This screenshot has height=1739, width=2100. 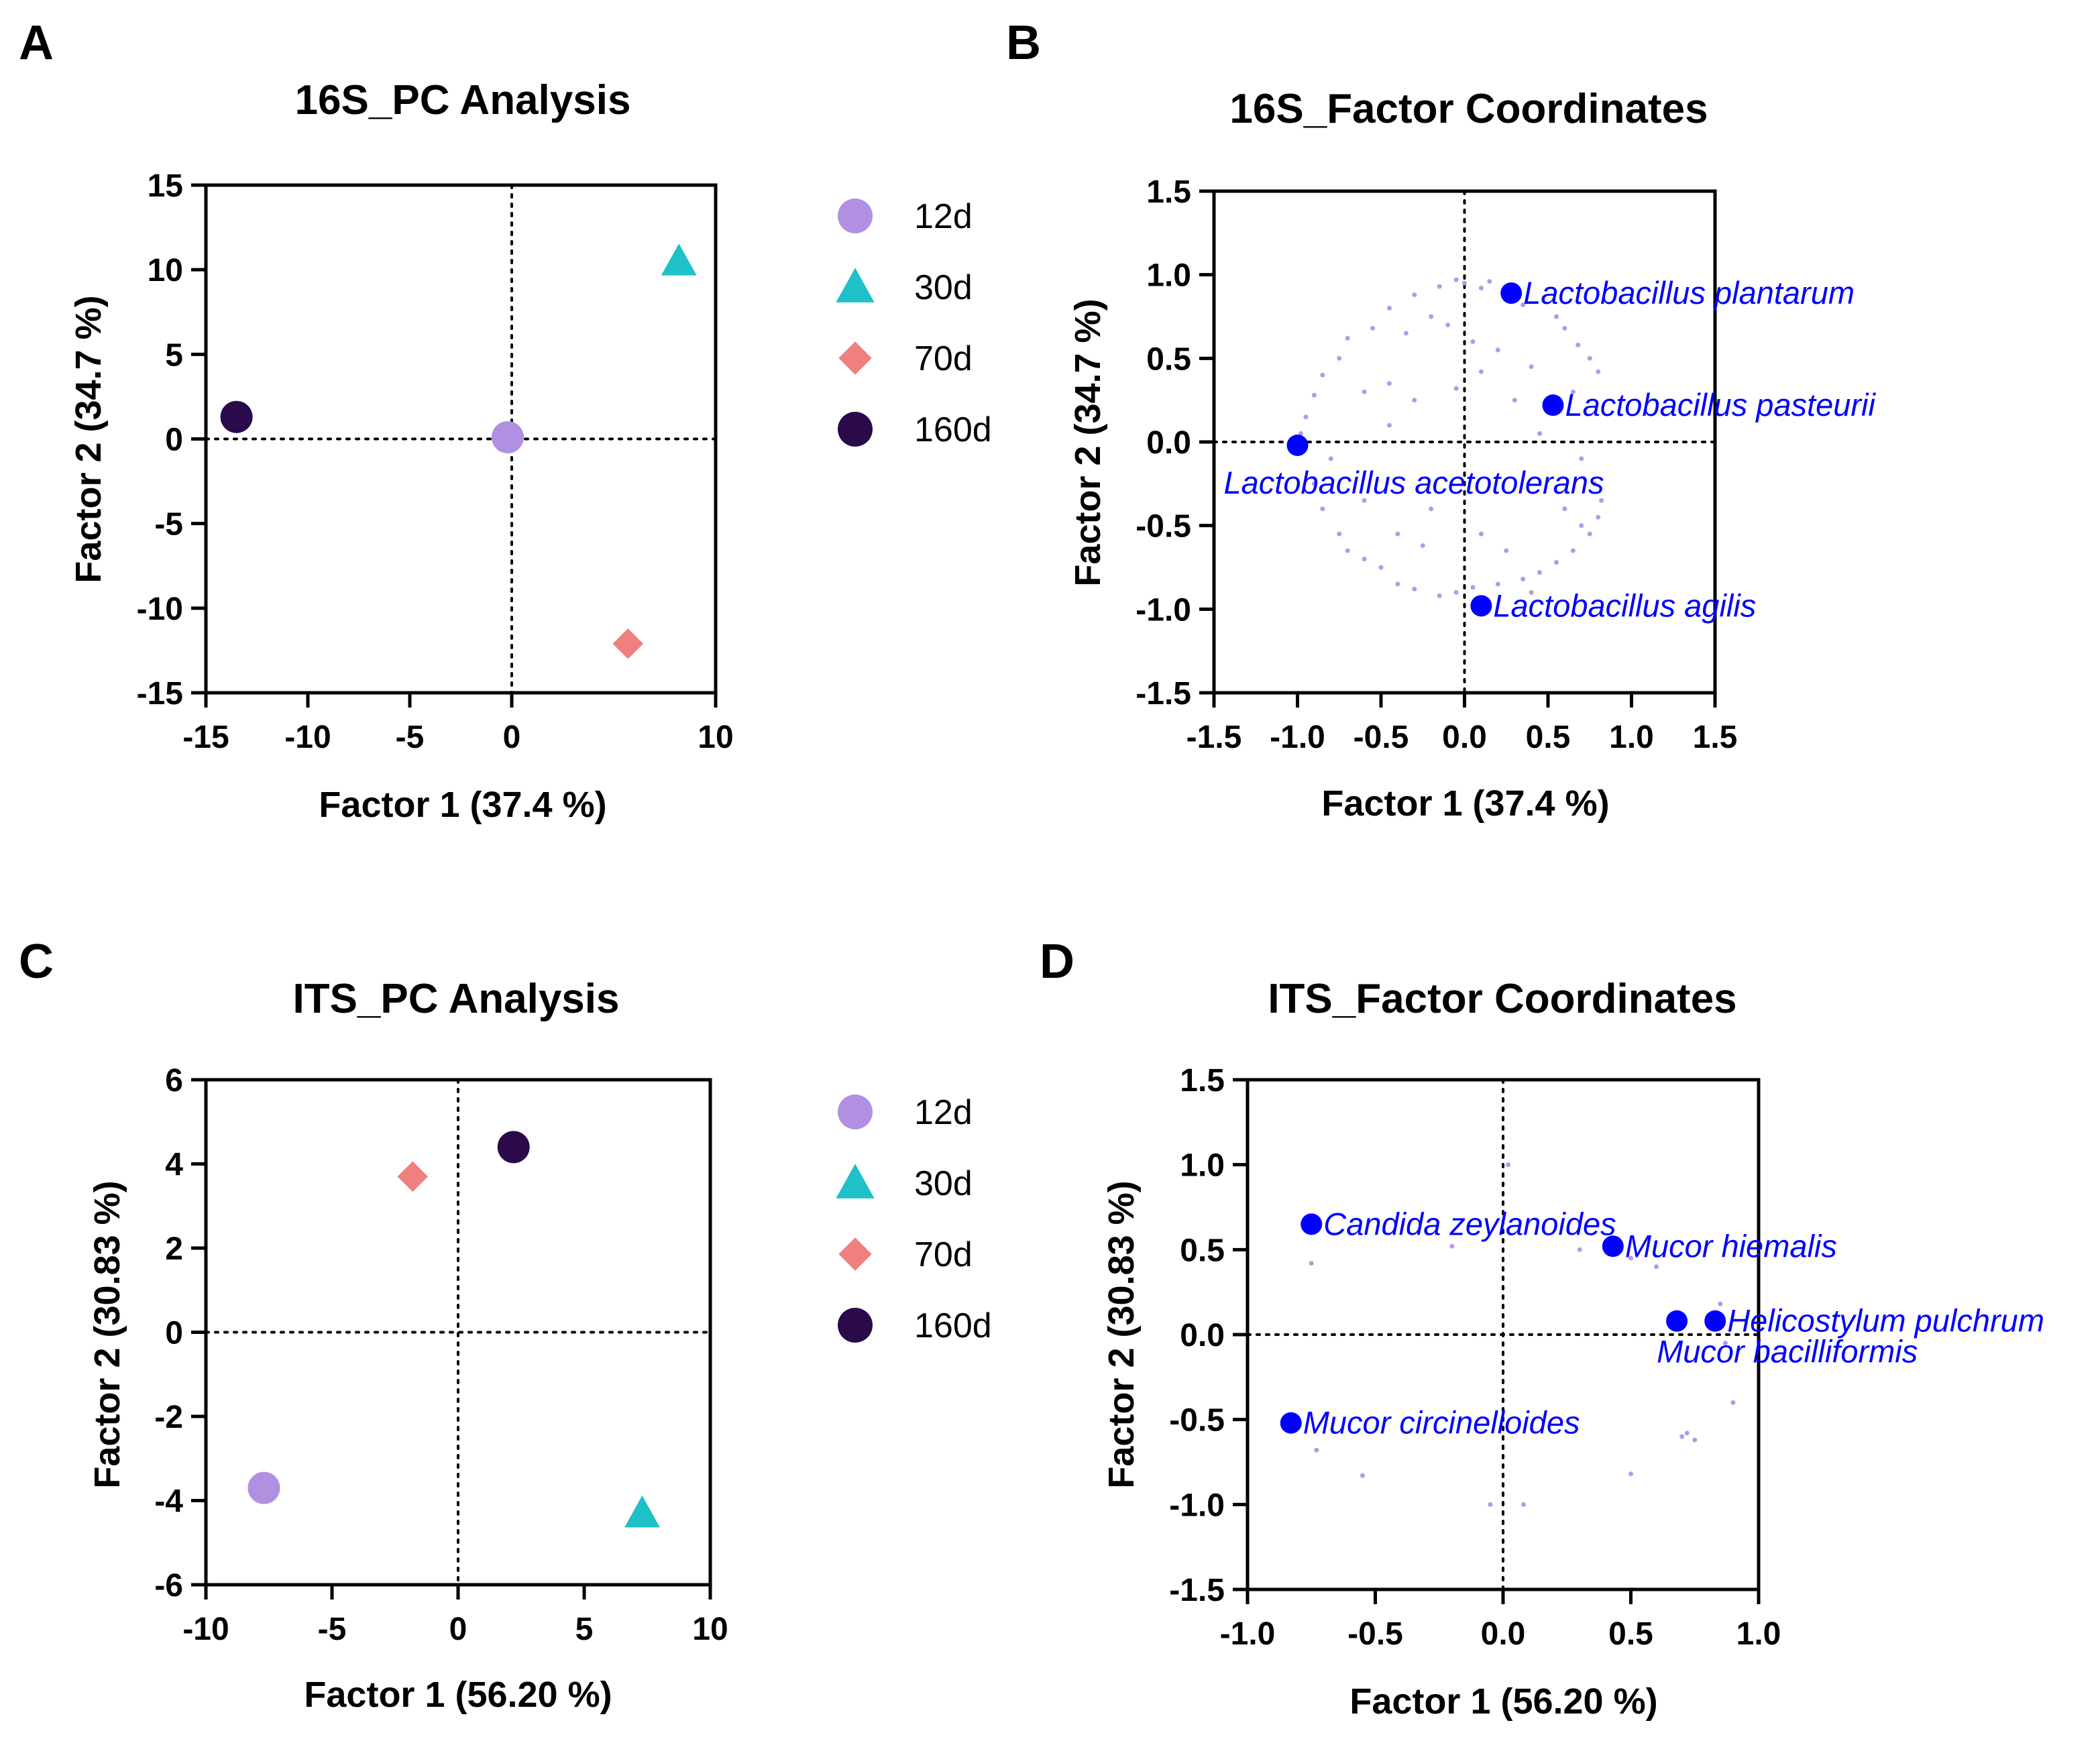 I want to click on panel-b-y-tick-label: -1.0, so click(x=1163, y=610).